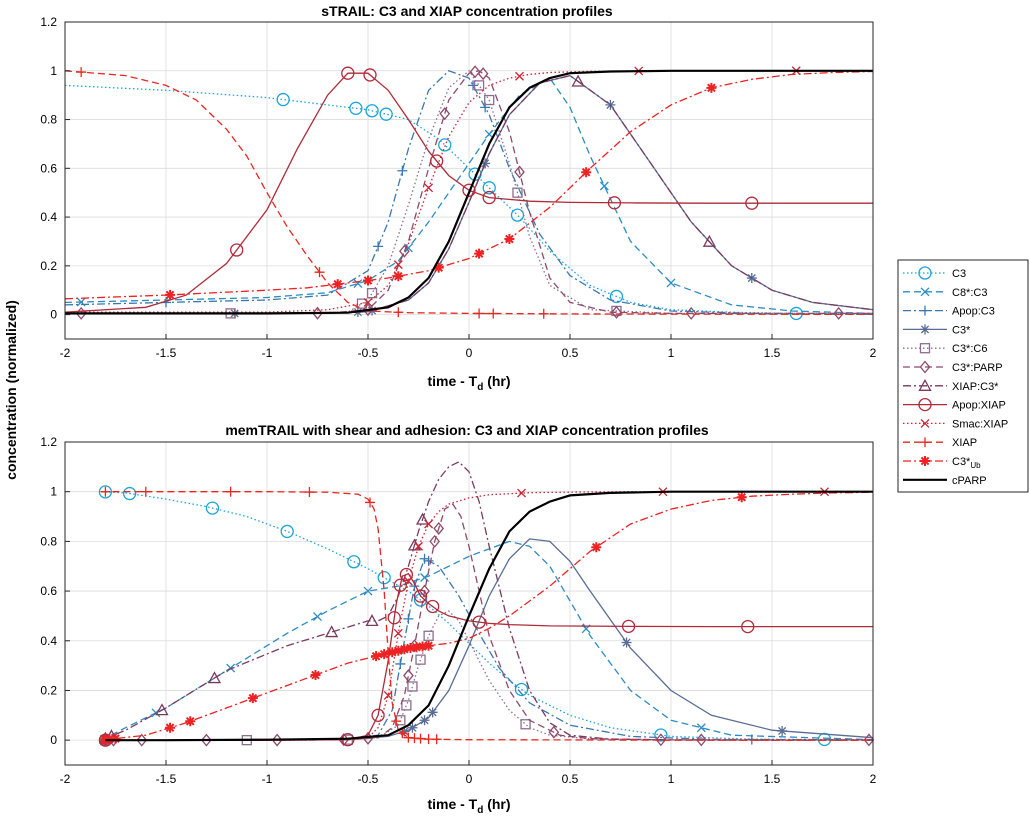 The height and width of the screenshot is (825, 1030). I want to click on y-tick-label: 0.2, so click(48, 690).